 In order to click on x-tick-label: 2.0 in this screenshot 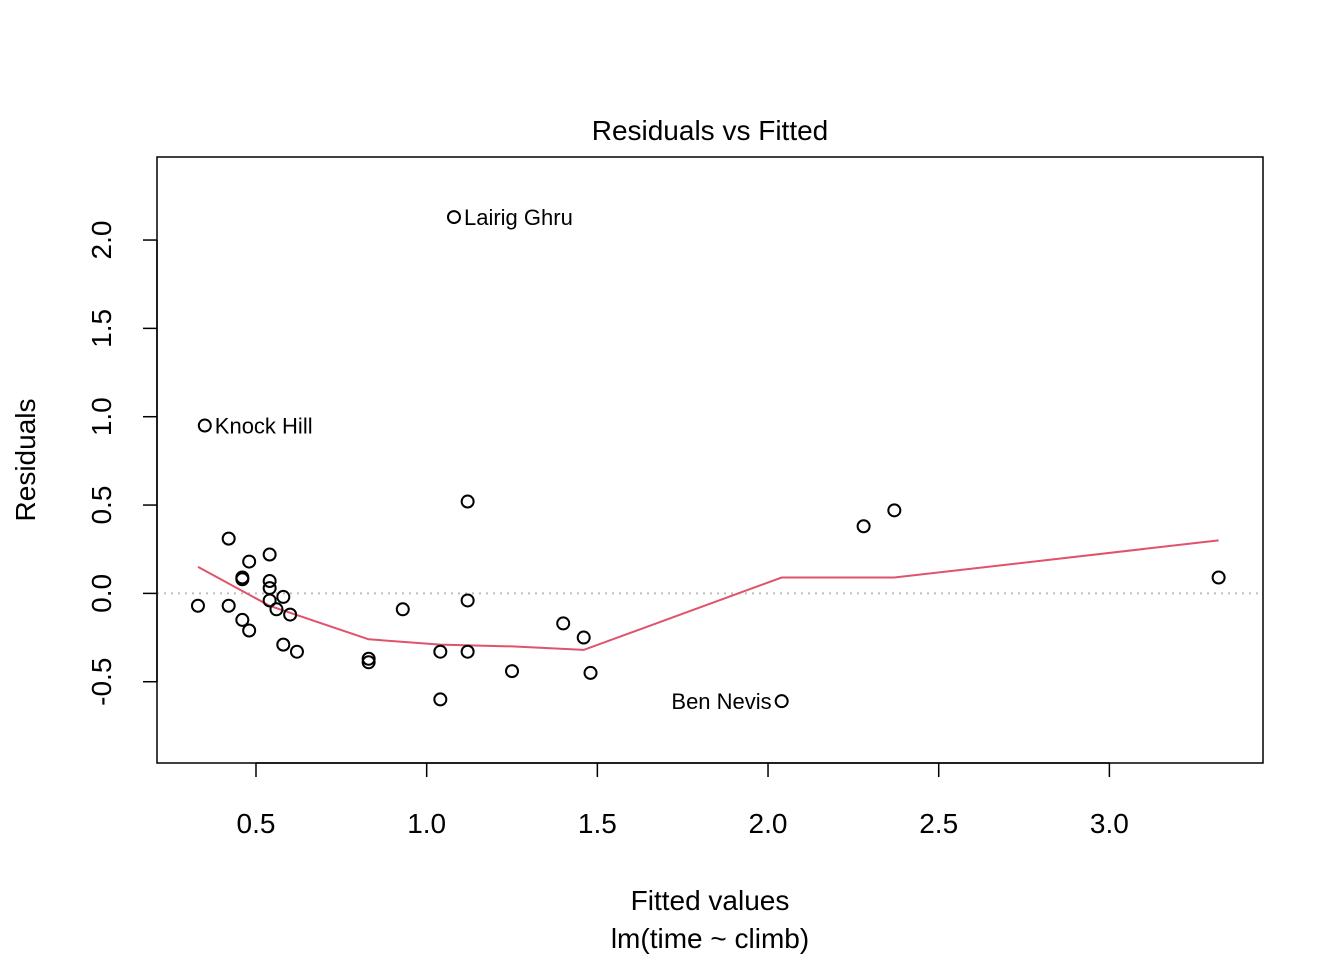, I will do `click(768, 823)`.